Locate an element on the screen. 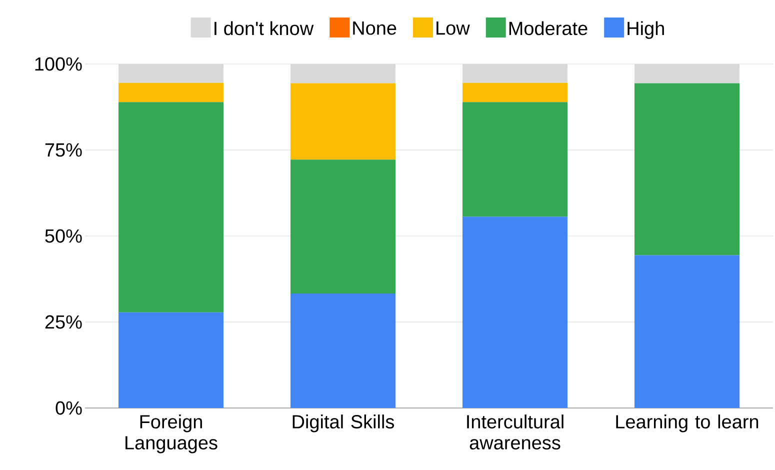  y-tick-label: 75% is located at coordinates (63, 150).